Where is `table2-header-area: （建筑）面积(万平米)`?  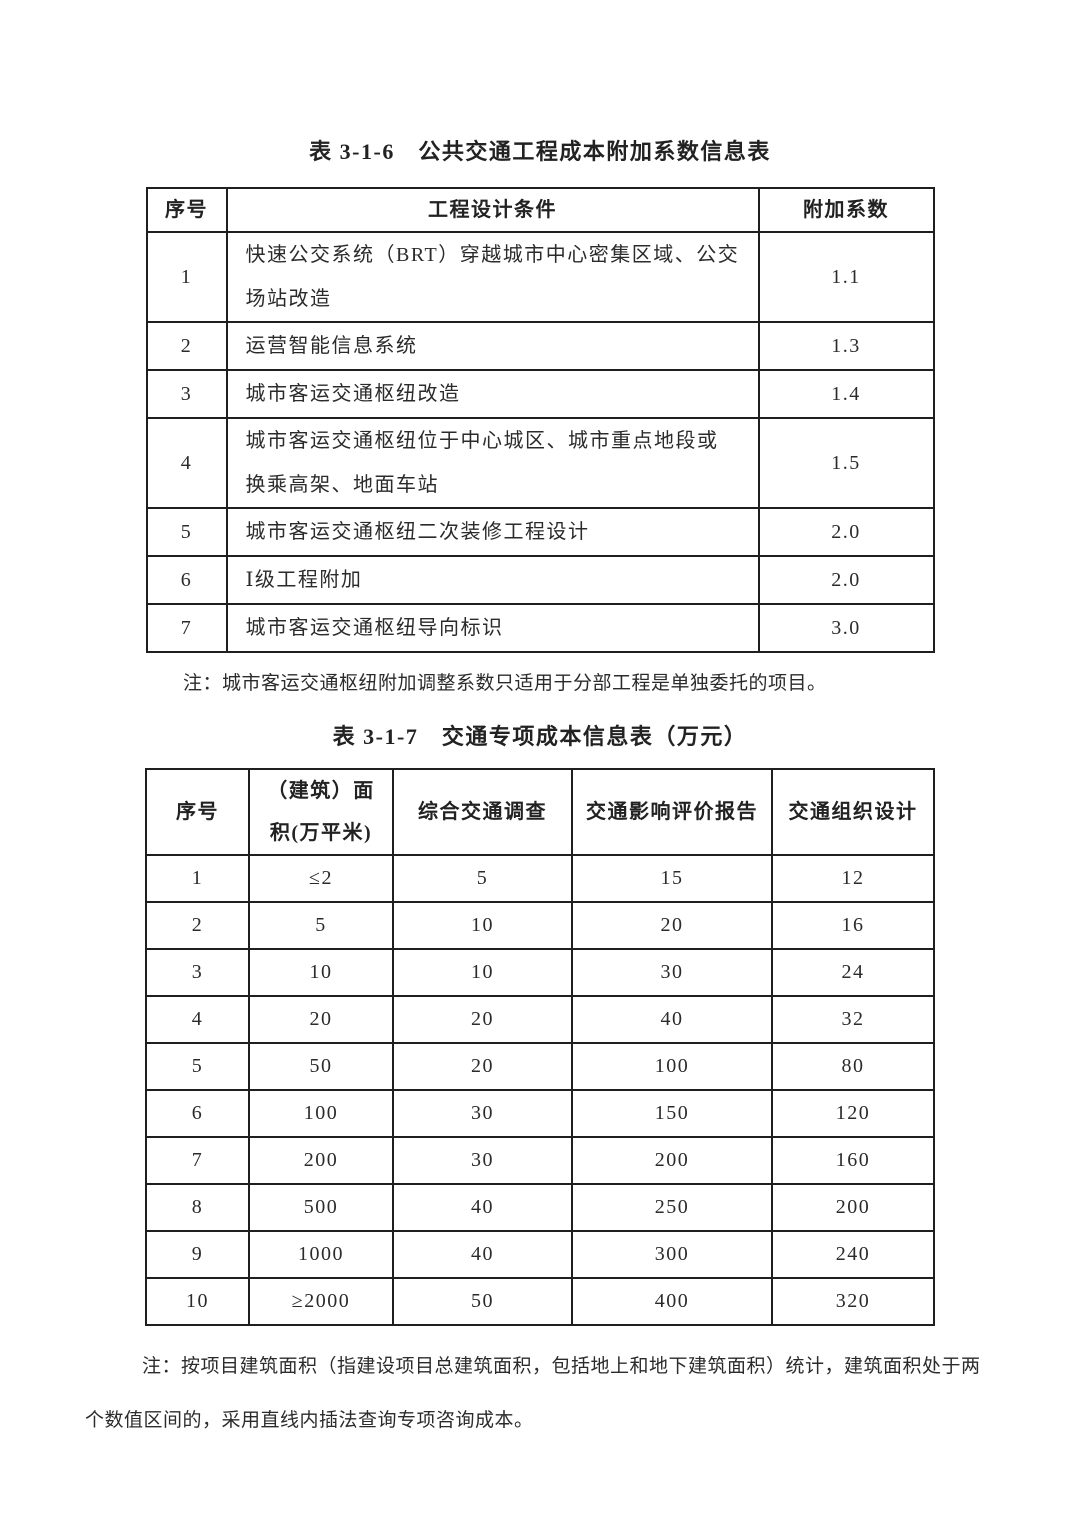 table2-header-area: （建筑）面积(万平米) is located at coordinates (321, 812).